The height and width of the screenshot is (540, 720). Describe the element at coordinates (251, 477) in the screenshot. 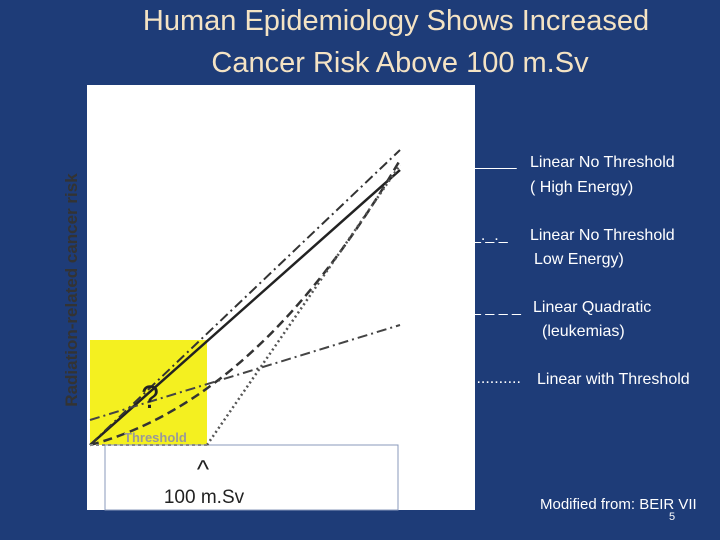

I see `dose-box` at that location.